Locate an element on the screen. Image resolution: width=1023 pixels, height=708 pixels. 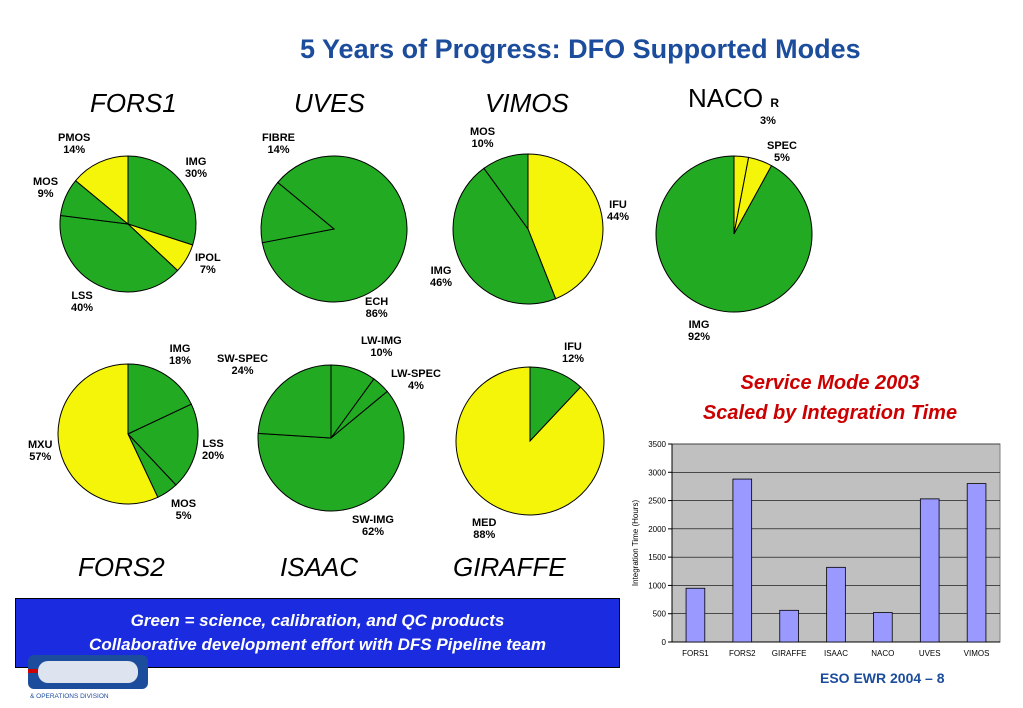
pie-slice-med is located at coordinates (530, 441).